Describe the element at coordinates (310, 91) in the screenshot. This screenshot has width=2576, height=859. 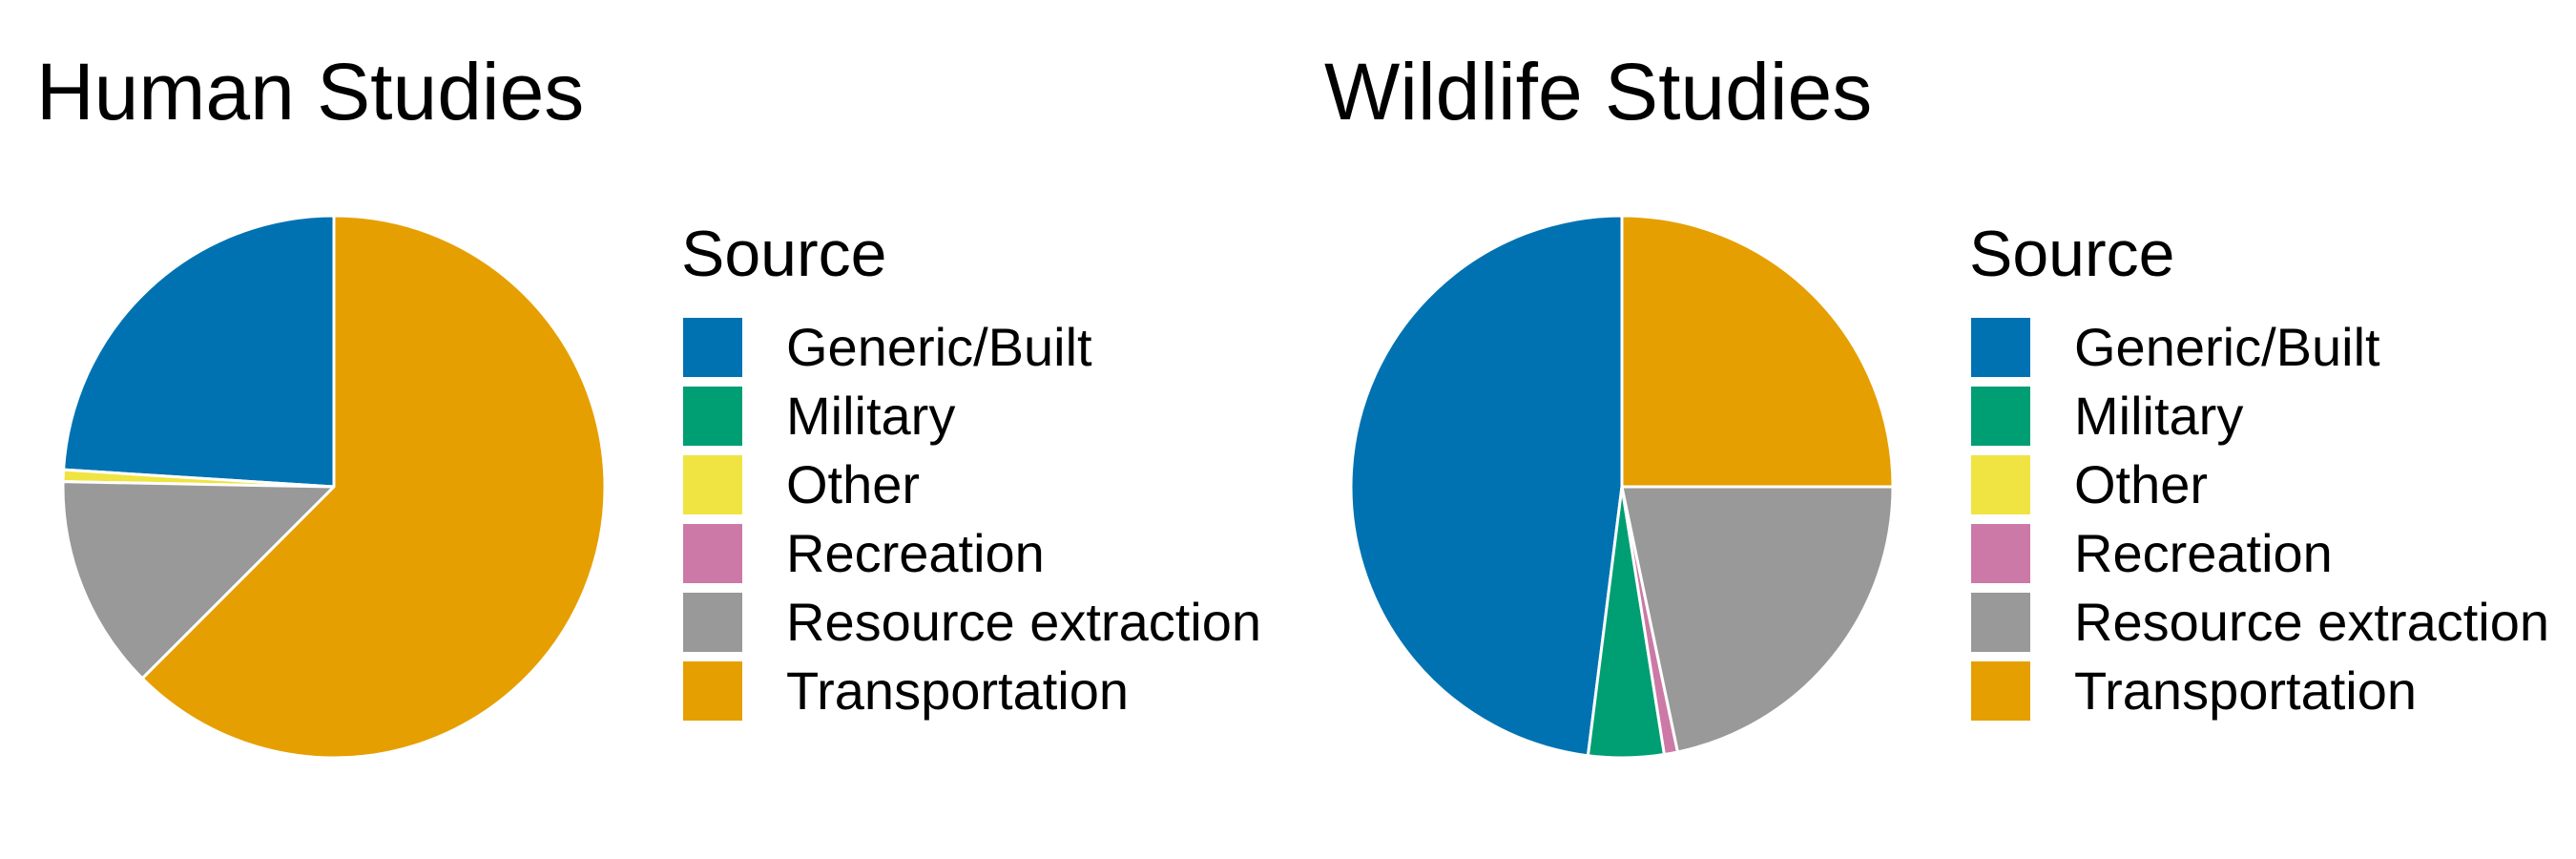
I see `chart-title: Human Studies` at that location.